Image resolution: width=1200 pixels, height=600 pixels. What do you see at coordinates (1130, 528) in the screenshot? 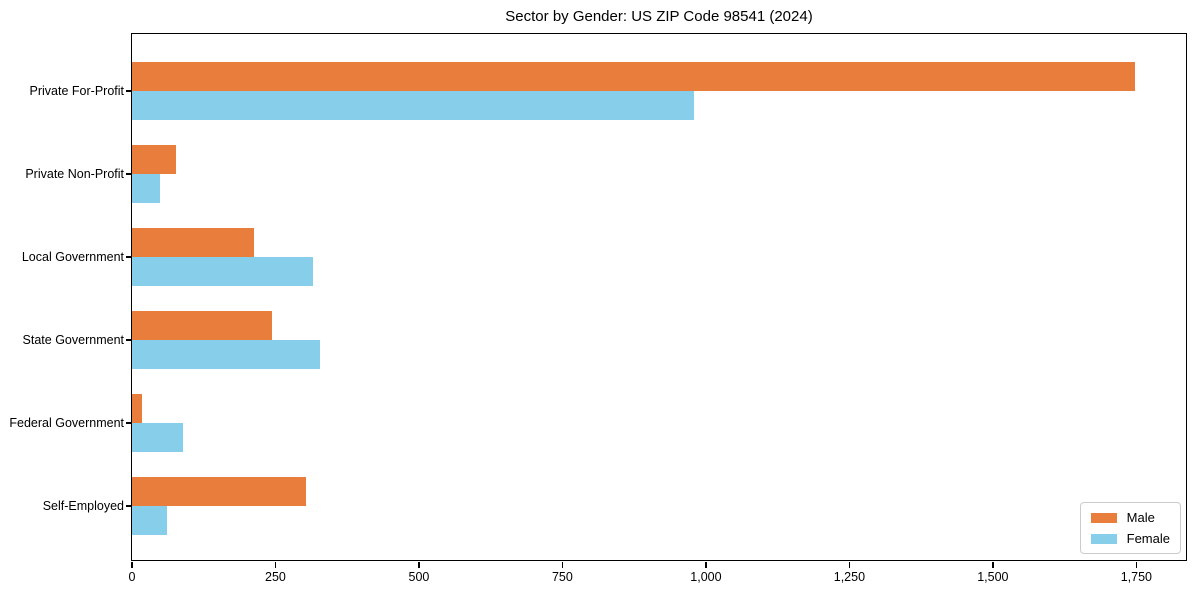
I see `legend: Male Female` at bounding box center [1130, 528].